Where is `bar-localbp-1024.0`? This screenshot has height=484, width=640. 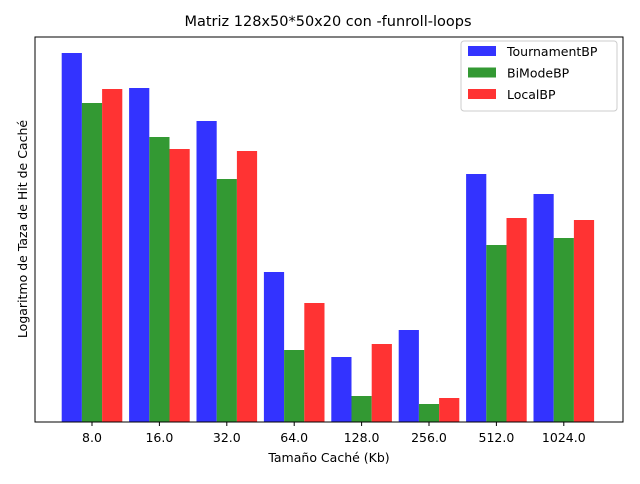 bar-localbp-1024.0 is located at coordinates (584, 321).